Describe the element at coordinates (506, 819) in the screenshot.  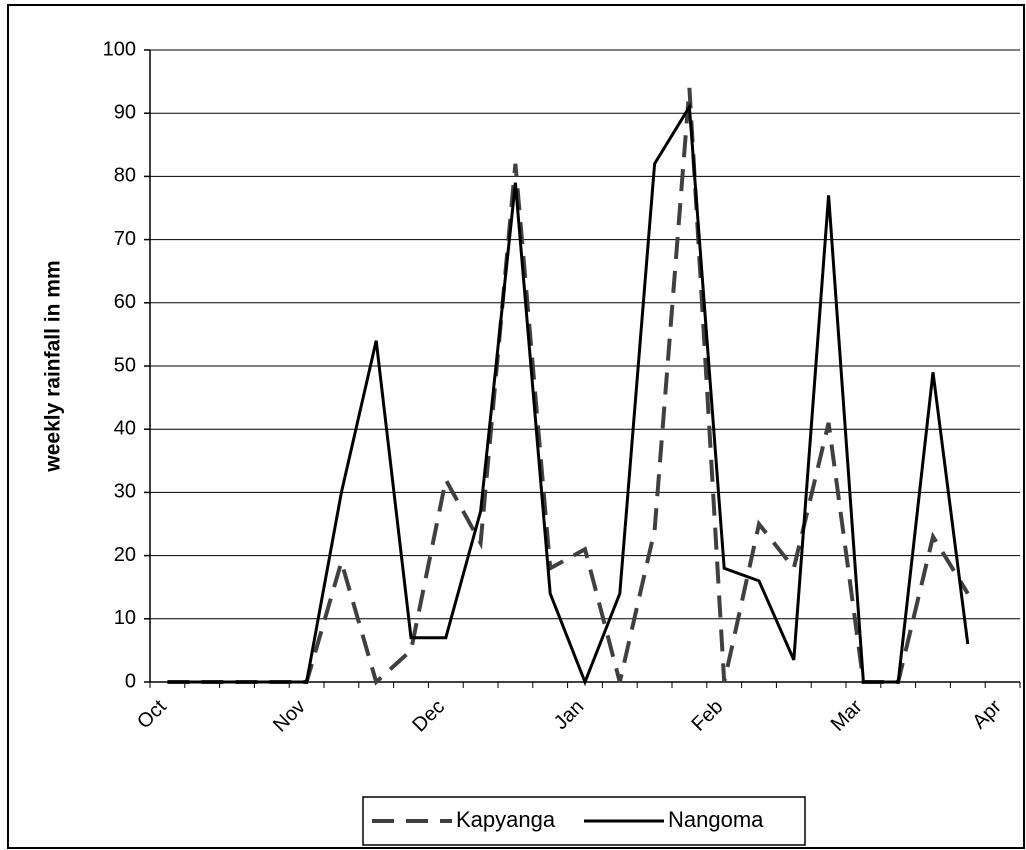
I see `legend-label: Kapyanga` at that location.